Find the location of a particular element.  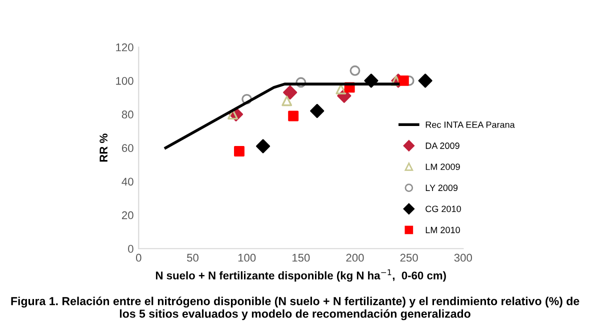

y-tick-label: 40 is located at coordinates (128, 182).